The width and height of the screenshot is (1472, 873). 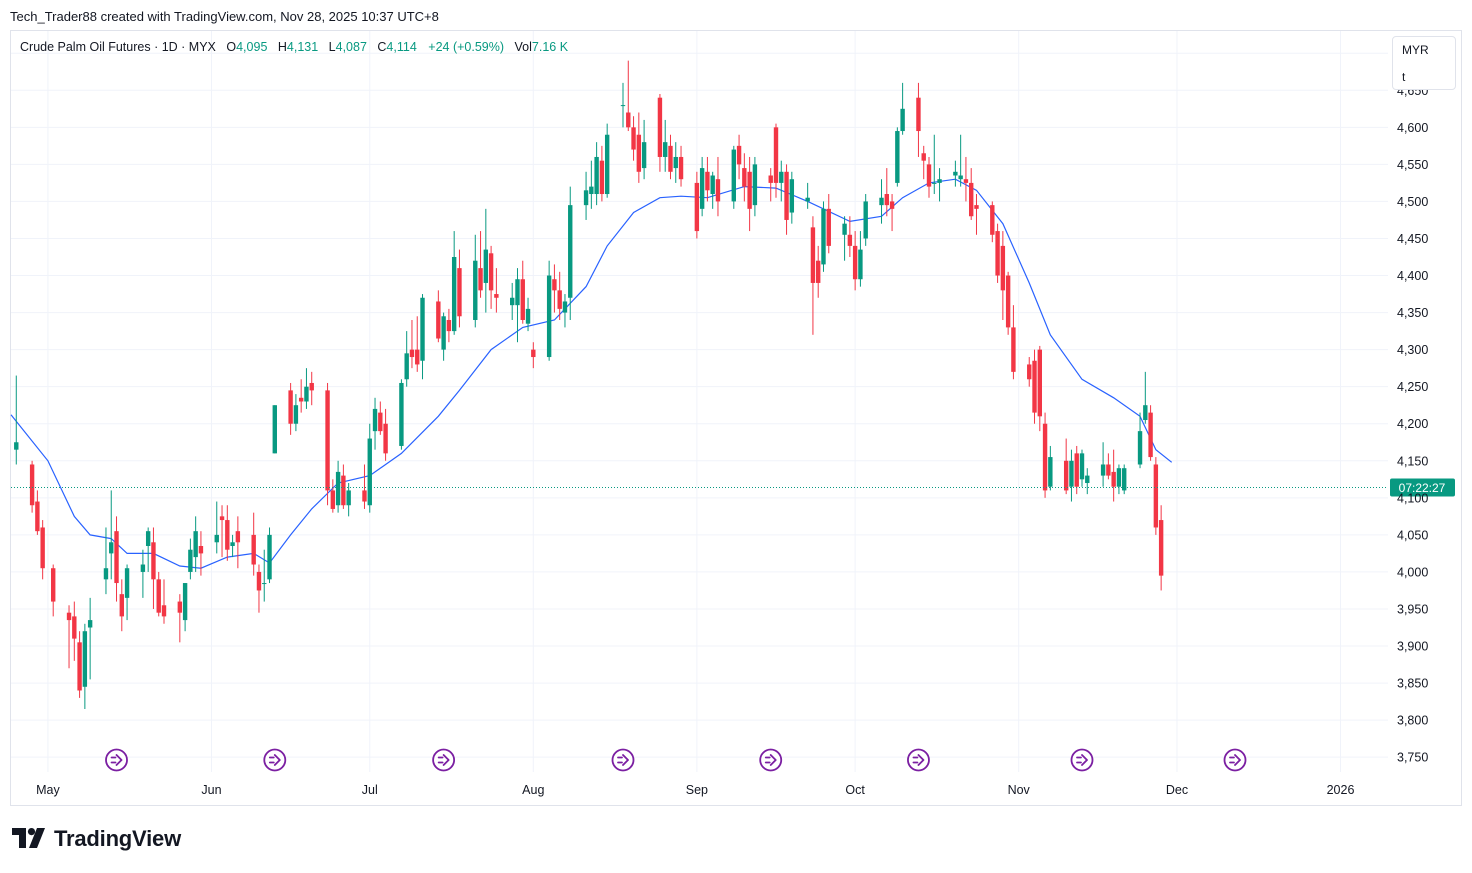 What do you see at coordinates (351, 47) in the screenshot?
I see `low-value: 4,087` at bounding box center [351, 47].